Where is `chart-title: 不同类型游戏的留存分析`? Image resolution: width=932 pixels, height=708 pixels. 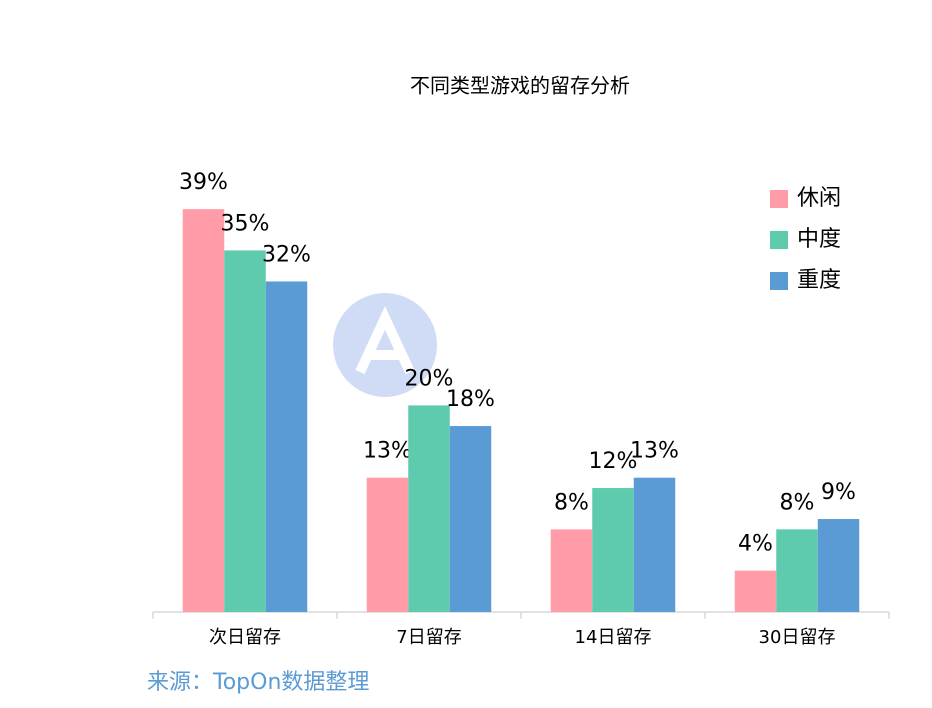 chart-title: 不同类型游戏的留存分析 is located at coordinates (520, 86).